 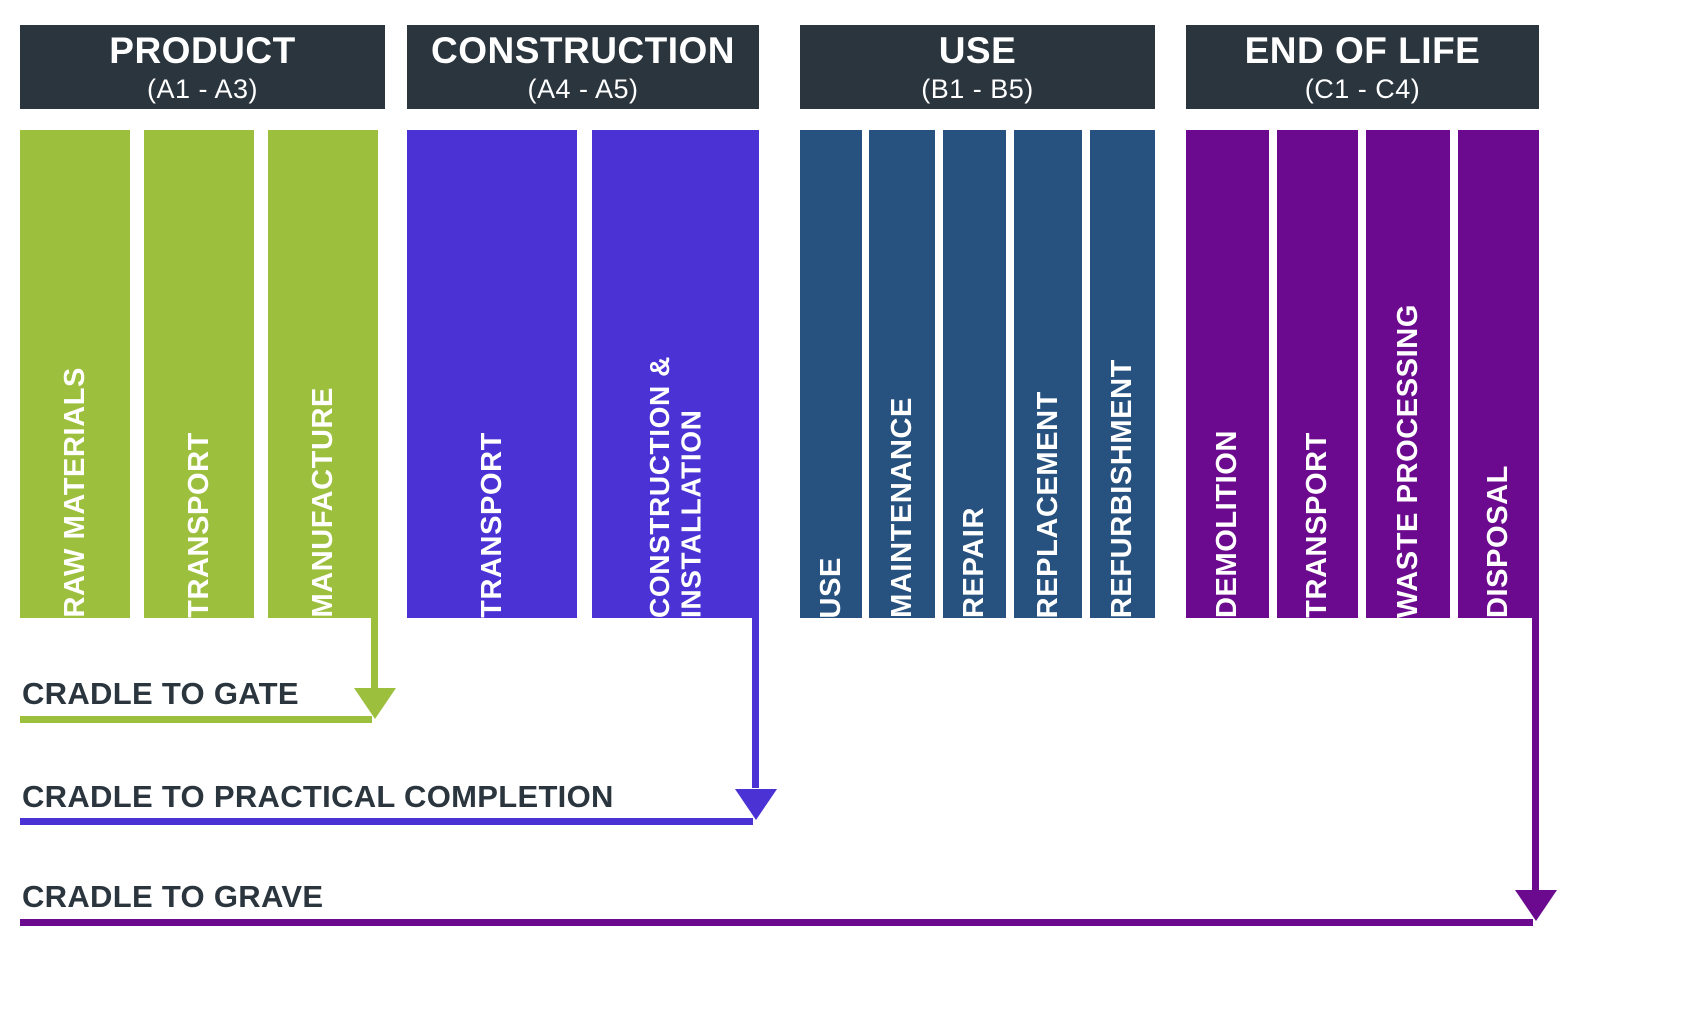 I want to click on scope-rule-cradle-to-gate, so click(x=196, y=719).